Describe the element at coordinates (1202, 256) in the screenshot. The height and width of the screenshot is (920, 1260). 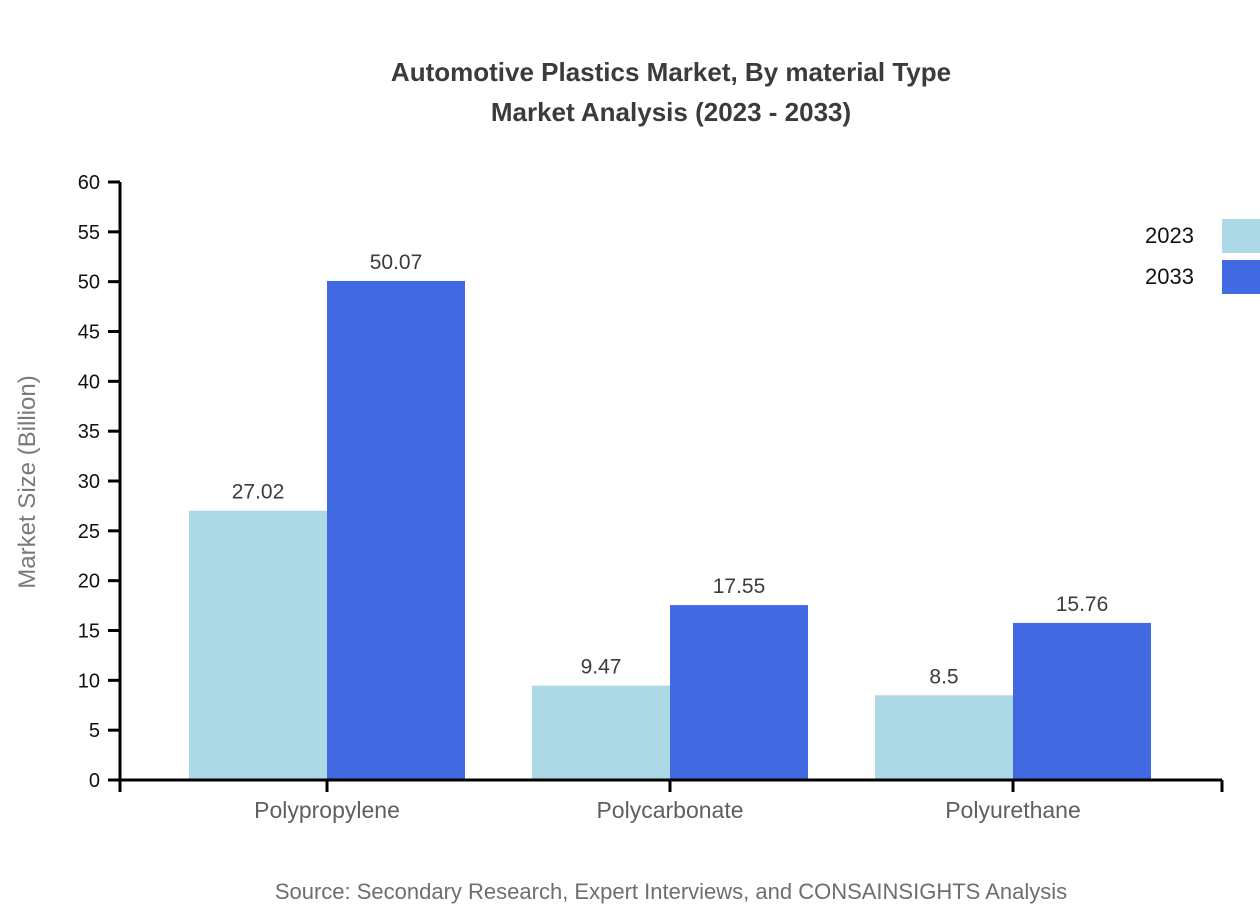
I see `legend: 2023 2033` at that location.